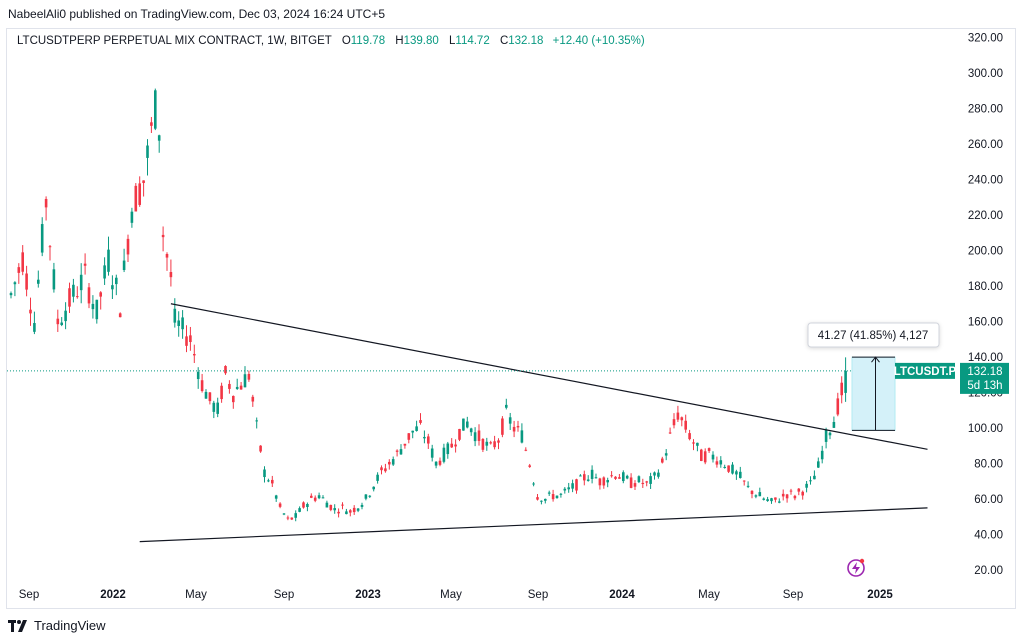 The image size is (1023, 643). Describe the element at coordinates (985, 39) in the screenshot. I see `y-tick-label: 320.00` at that location.